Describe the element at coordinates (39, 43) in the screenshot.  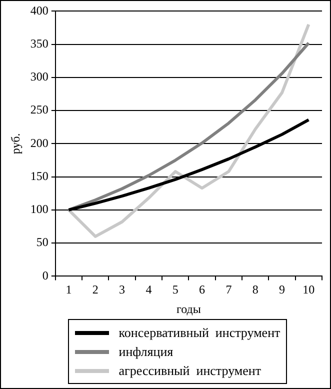
I see `y-tick-label: 350` at that location.